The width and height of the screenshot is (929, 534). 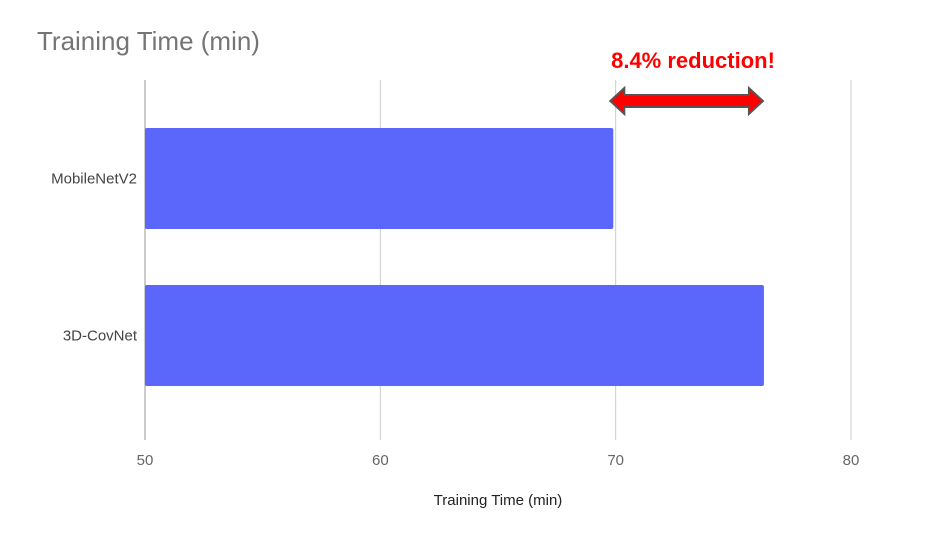 What do you see at coordinates (148, 41) in the screenshot?
I see `chart-title: Training Time (min)` at bounding box center [148, 41].